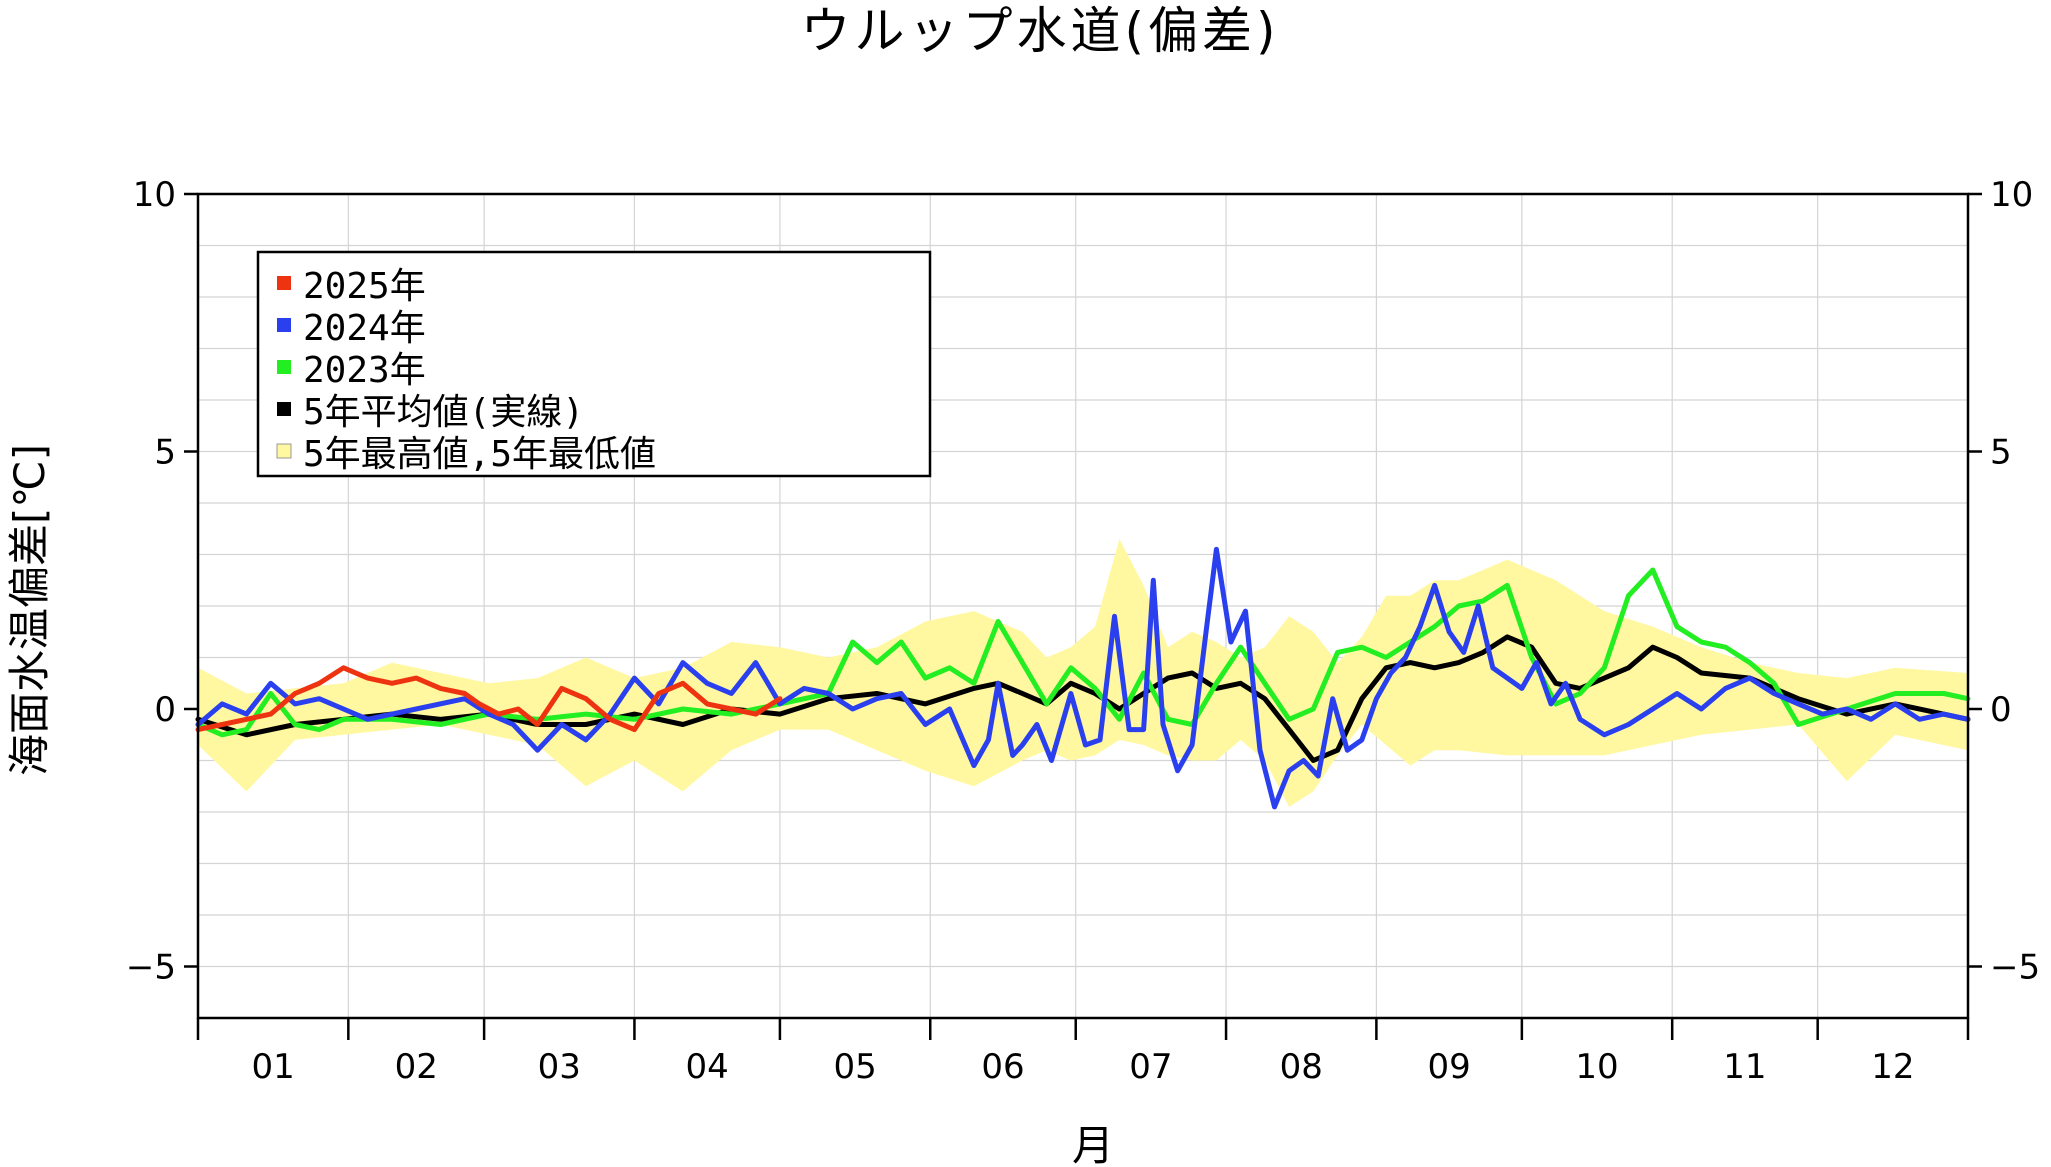 This screenshot has width=2051, height=1167. What do you see at coordinates (1093, 1144) in the screenshot?
I see `x-axis-label: 月` at bounding box center [1093, 1144].